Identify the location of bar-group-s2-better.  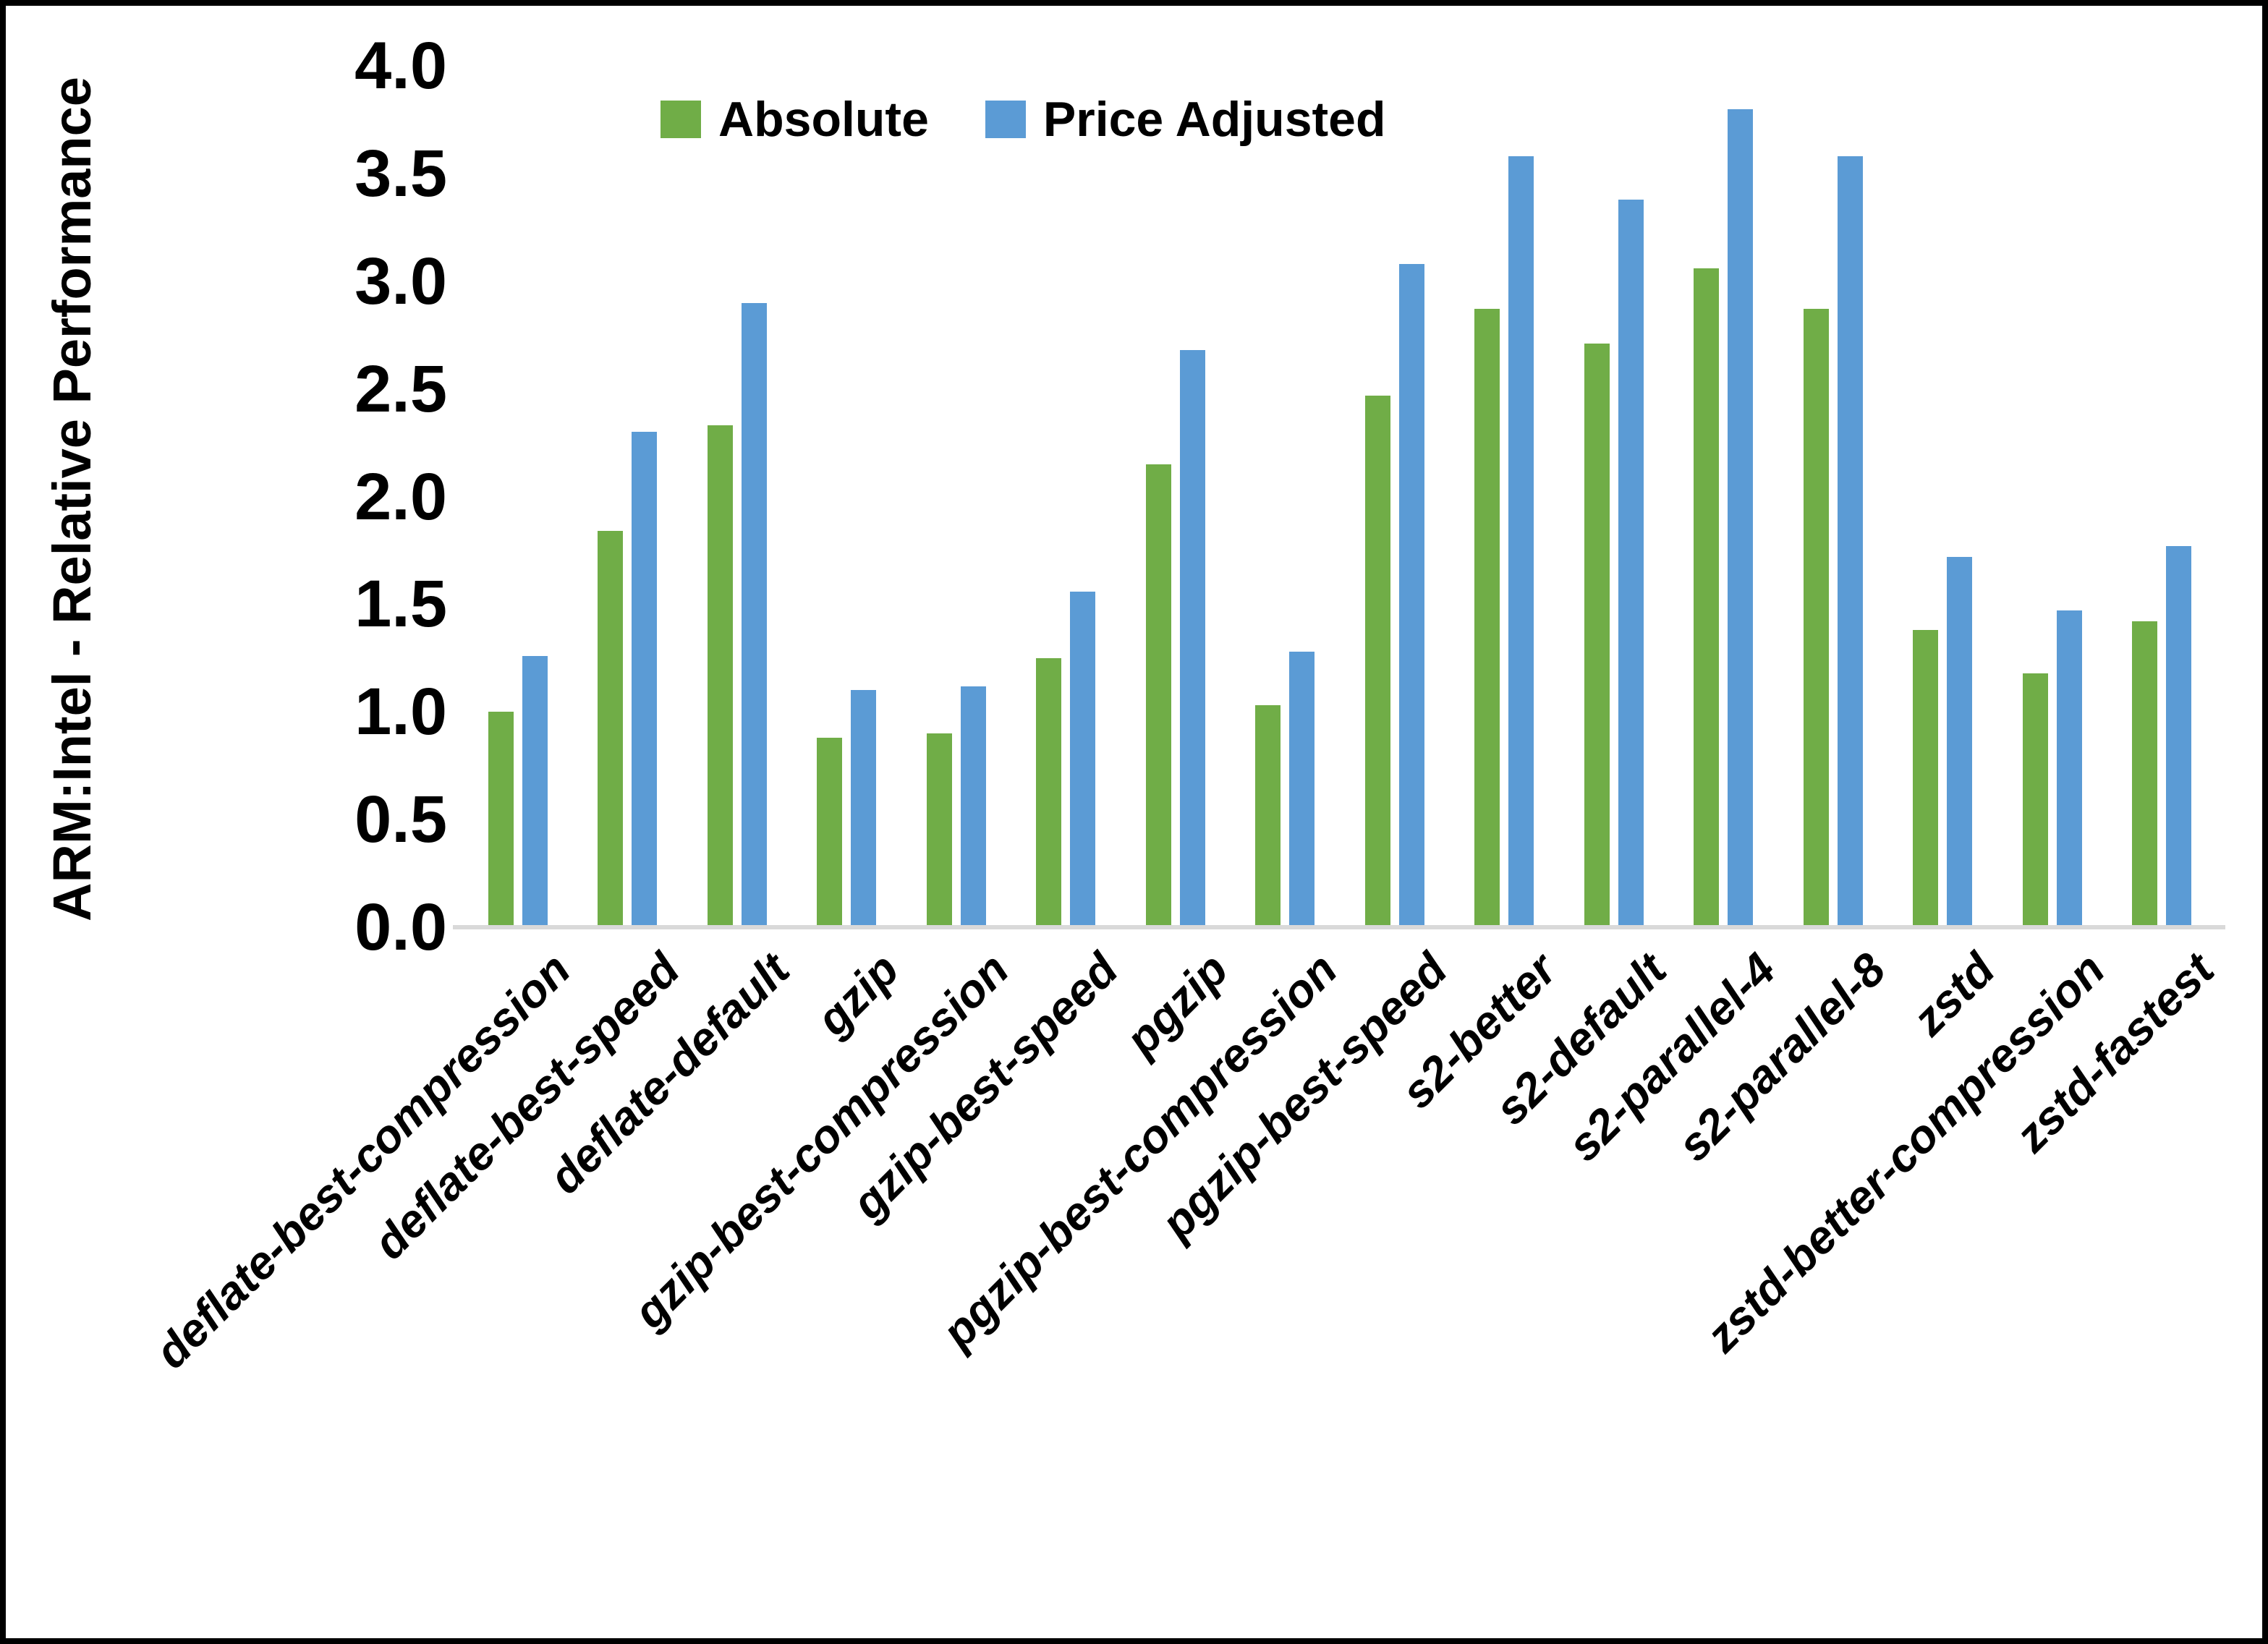
(1505, 496).